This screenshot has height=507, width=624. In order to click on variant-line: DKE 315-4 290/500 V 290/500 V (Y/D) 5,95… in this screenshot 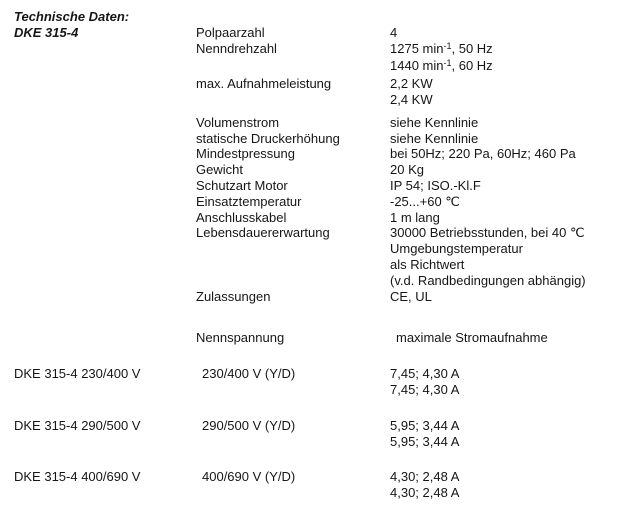, I will do `click(315, 426)`.